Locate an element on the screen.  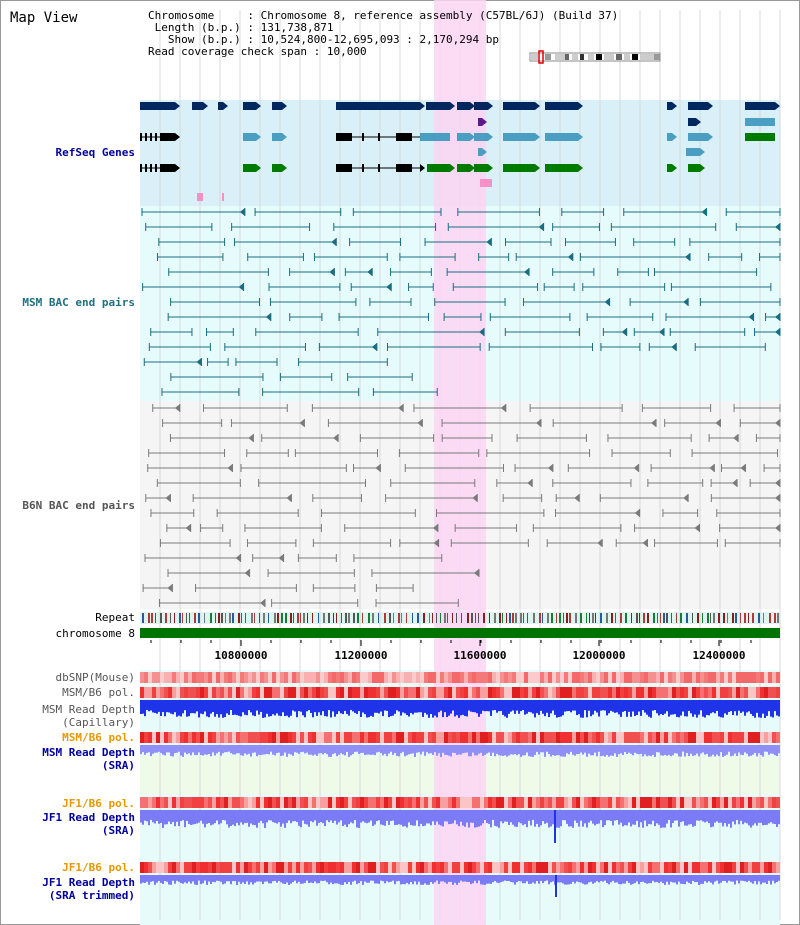
selected-region-highlight is located at coordinates (460, 462).